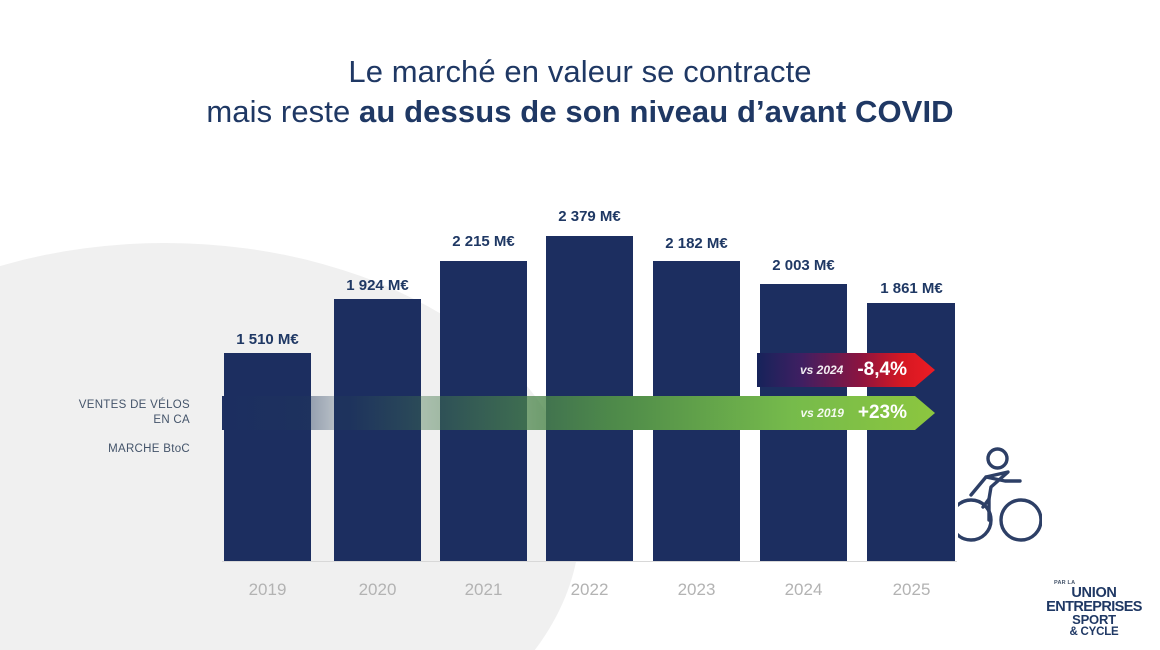 This screenshot has height=650, width=1160. Describe the element at coordinates (589, 561) in the screenshot. I see `chart-baseline` at that location.